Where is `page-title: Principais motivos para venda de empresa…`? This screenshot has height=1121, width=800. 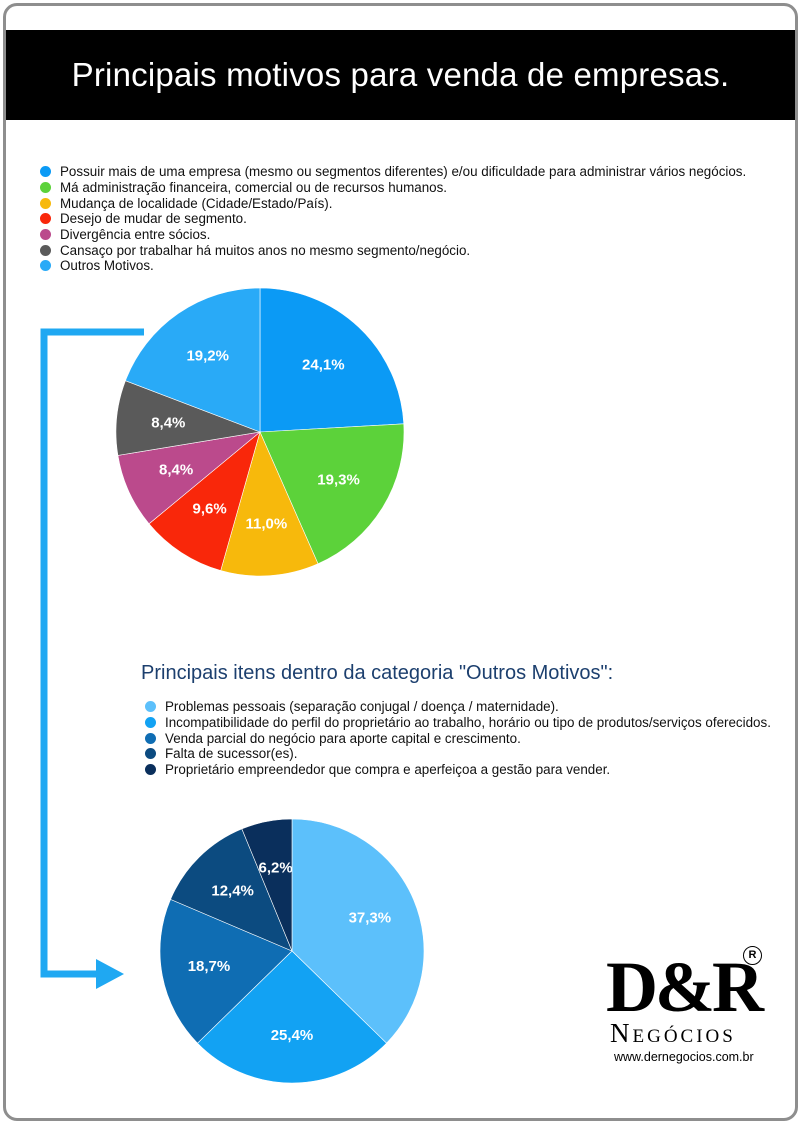
page-title: Principais motivos para venda de empresa… is located at coordinates (400, 75).